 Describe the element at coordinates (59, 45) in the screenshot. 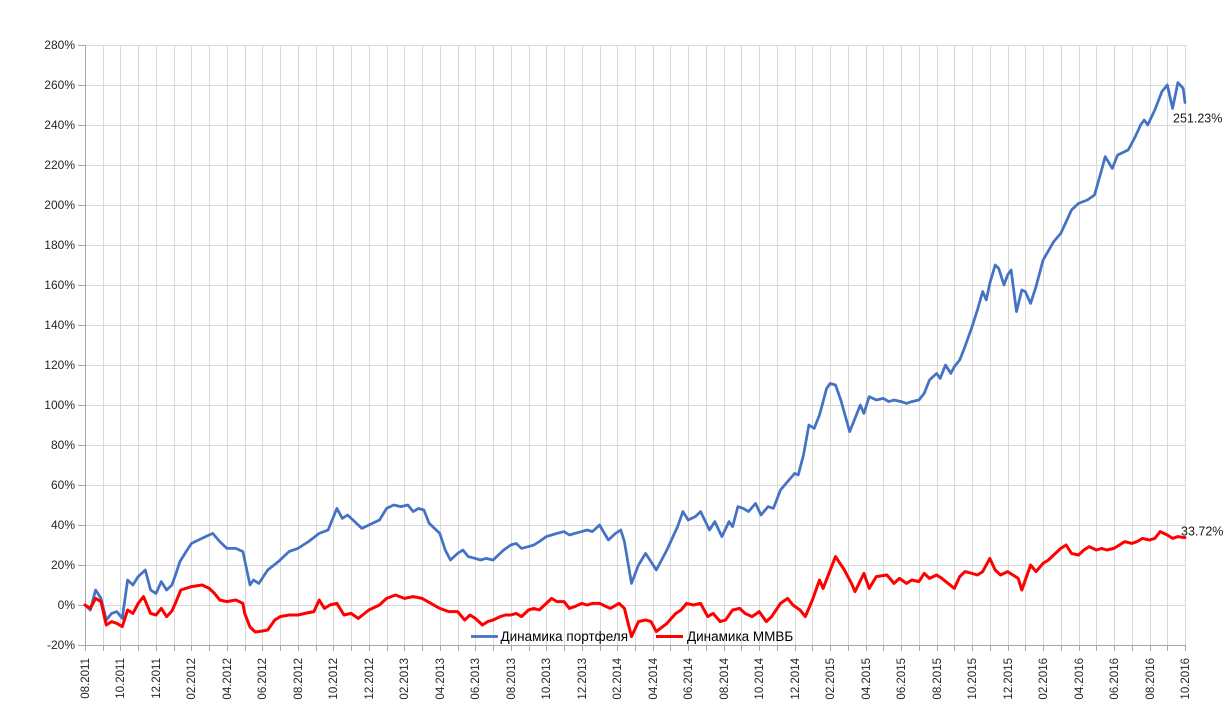

I see `y-tick-label: 280%` at that location.